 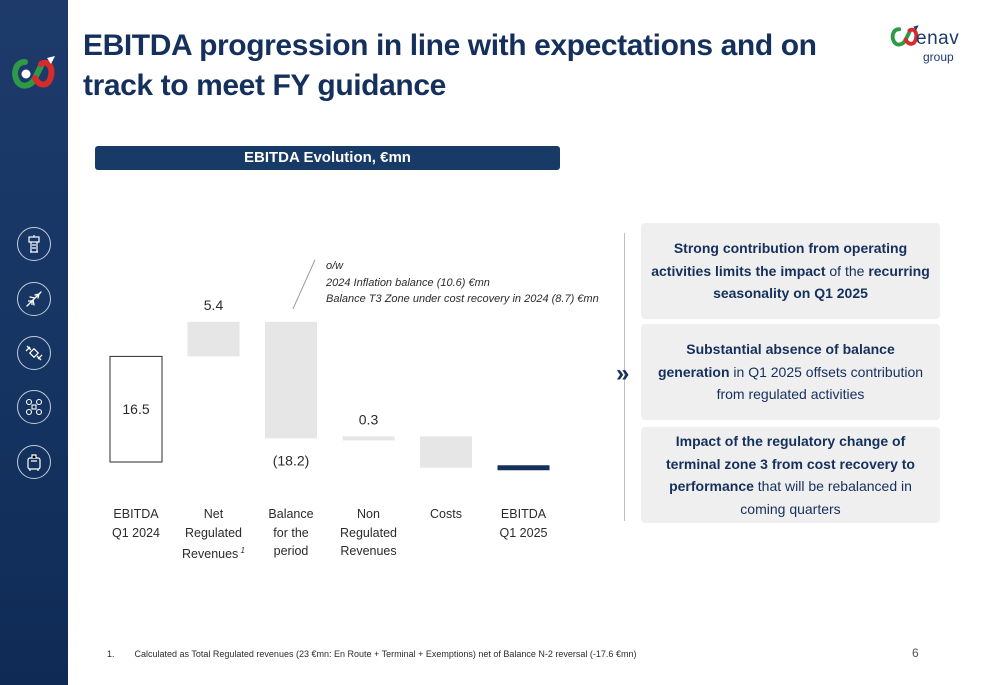 I want to click on category-label: Costs, so click(x=446, y=514).